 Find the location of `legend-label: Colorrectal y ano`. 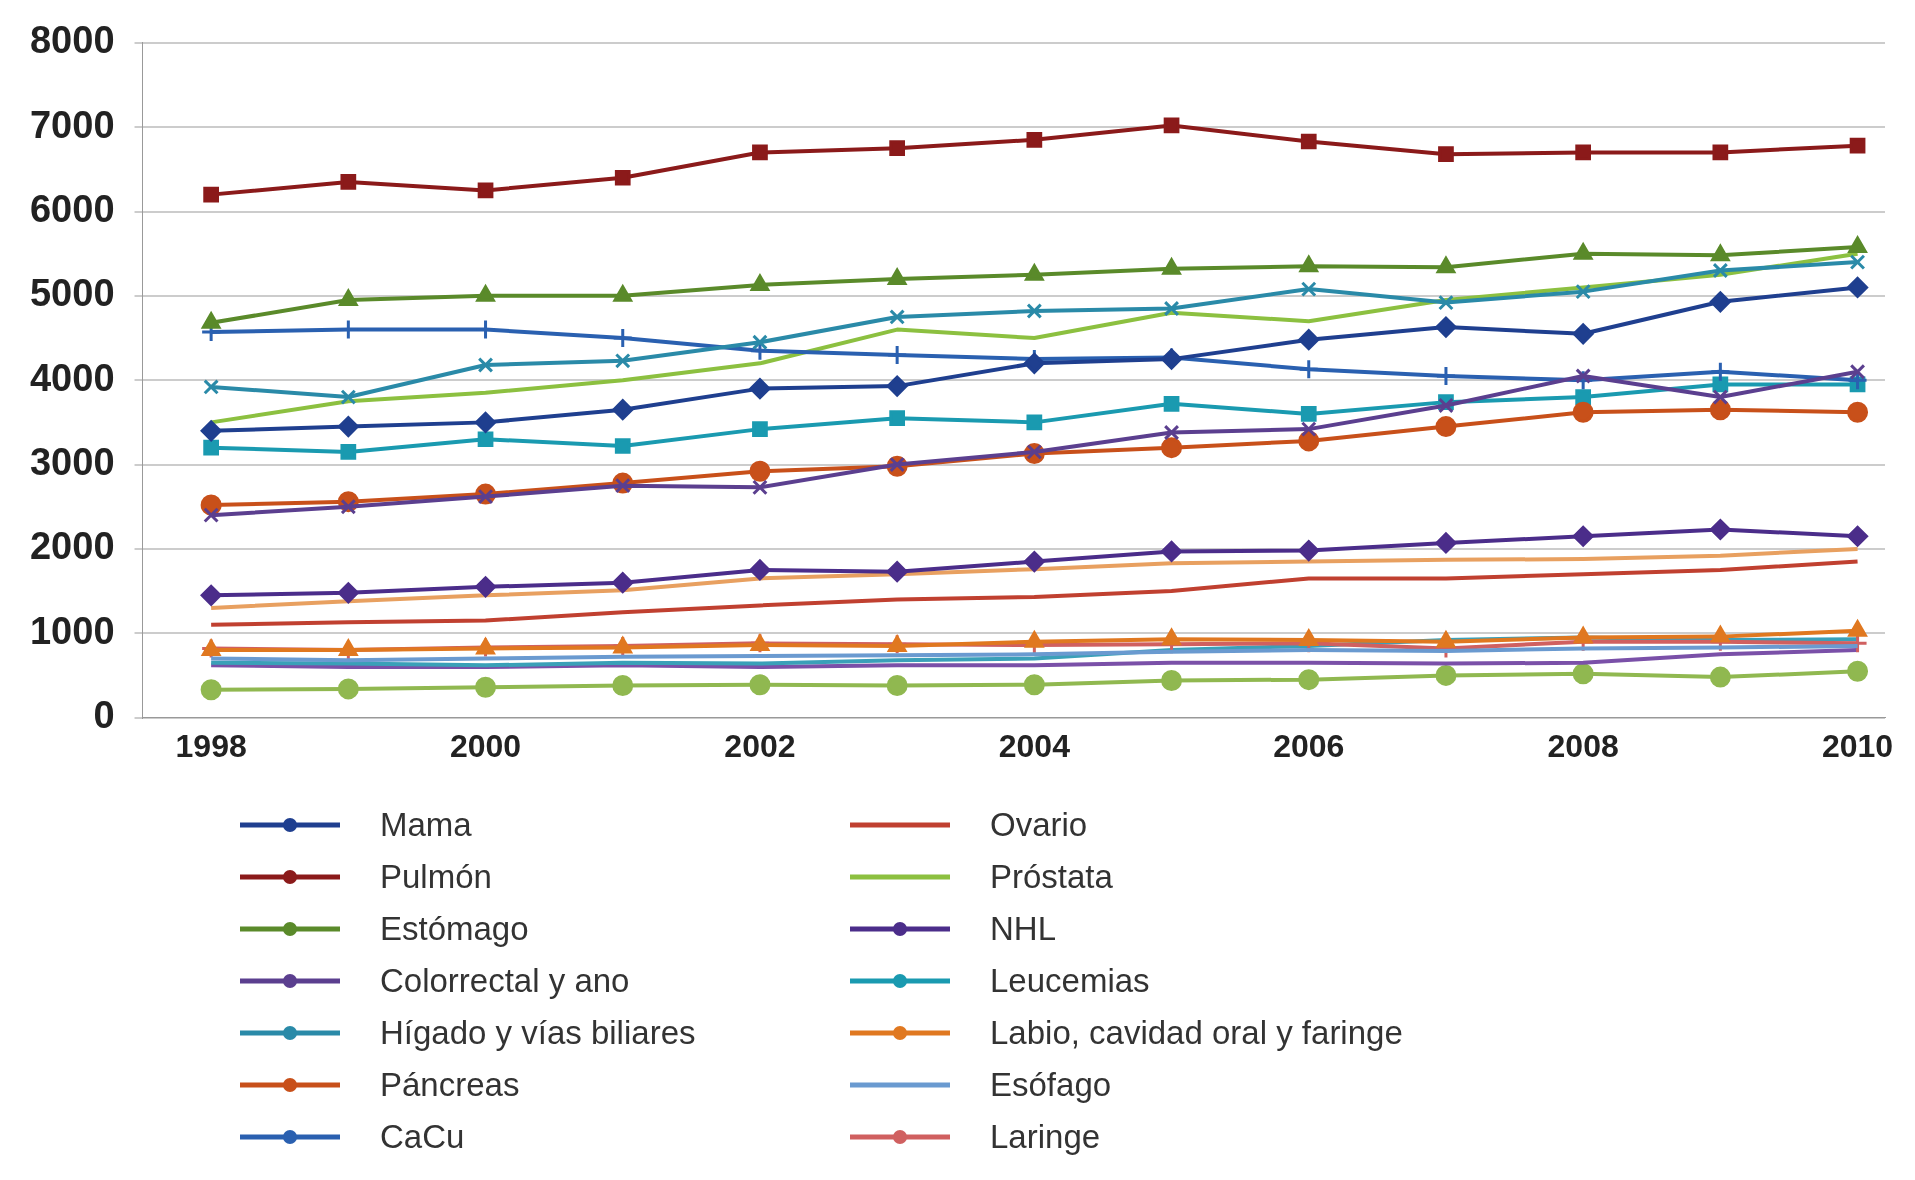

legend-label: Colorrectal y ano is located at coordinates (505, 981).